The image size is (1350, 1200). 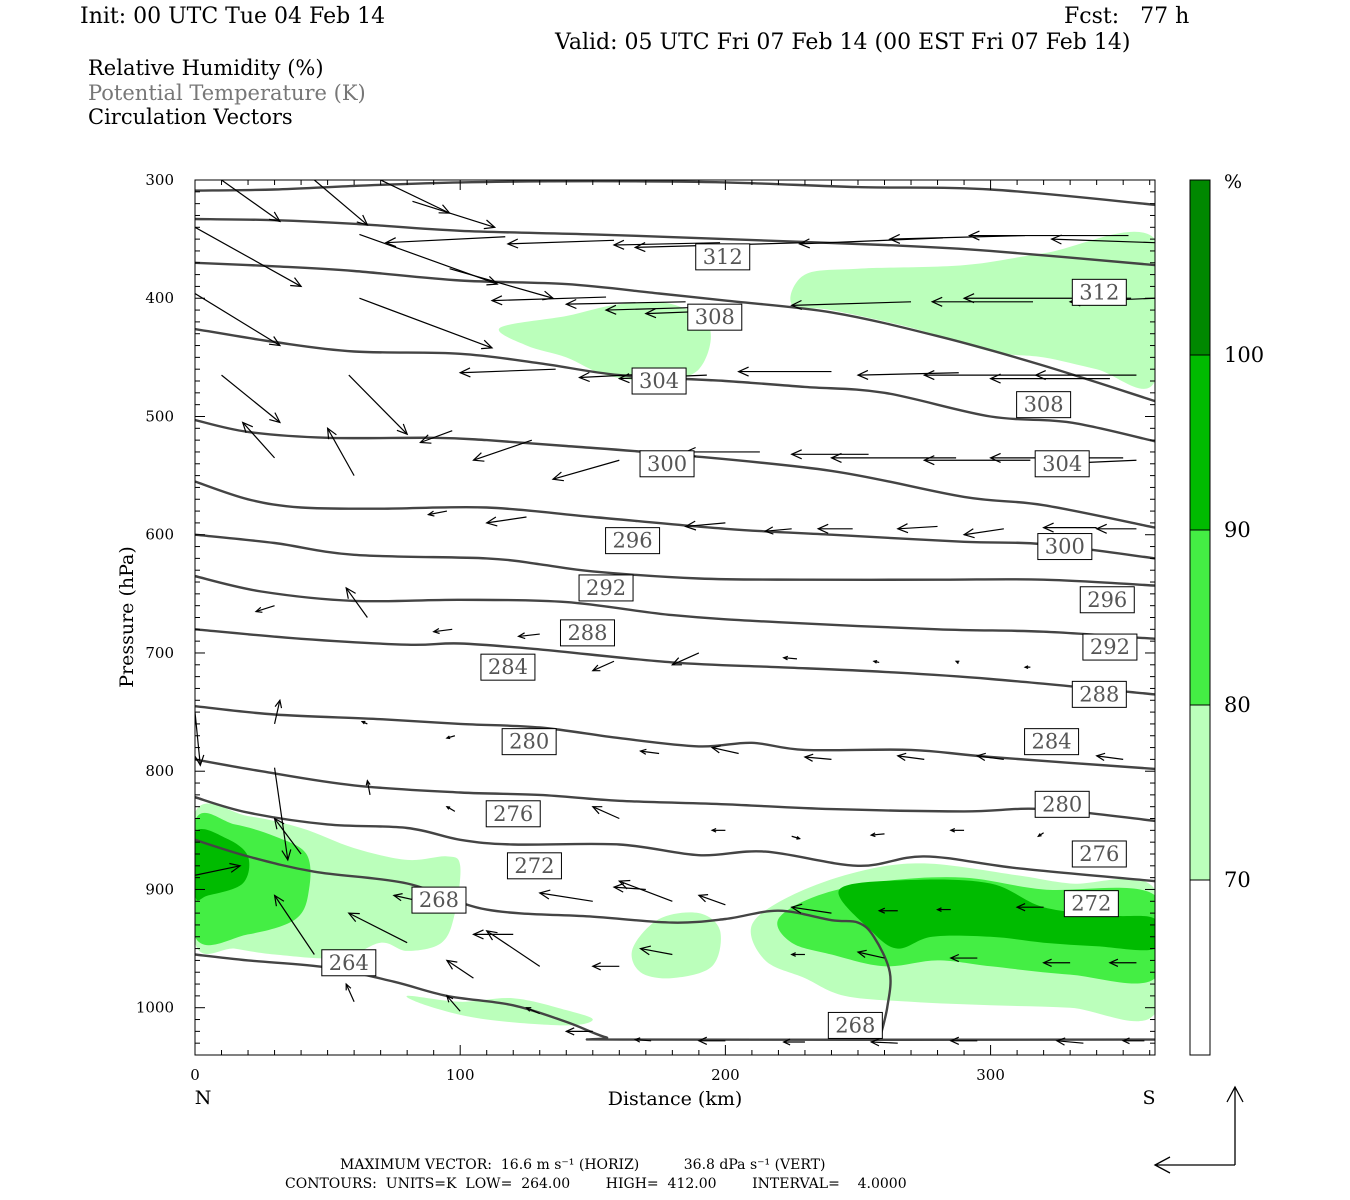 I want to click on contour-label: 268, so click(x=855, y=1025).